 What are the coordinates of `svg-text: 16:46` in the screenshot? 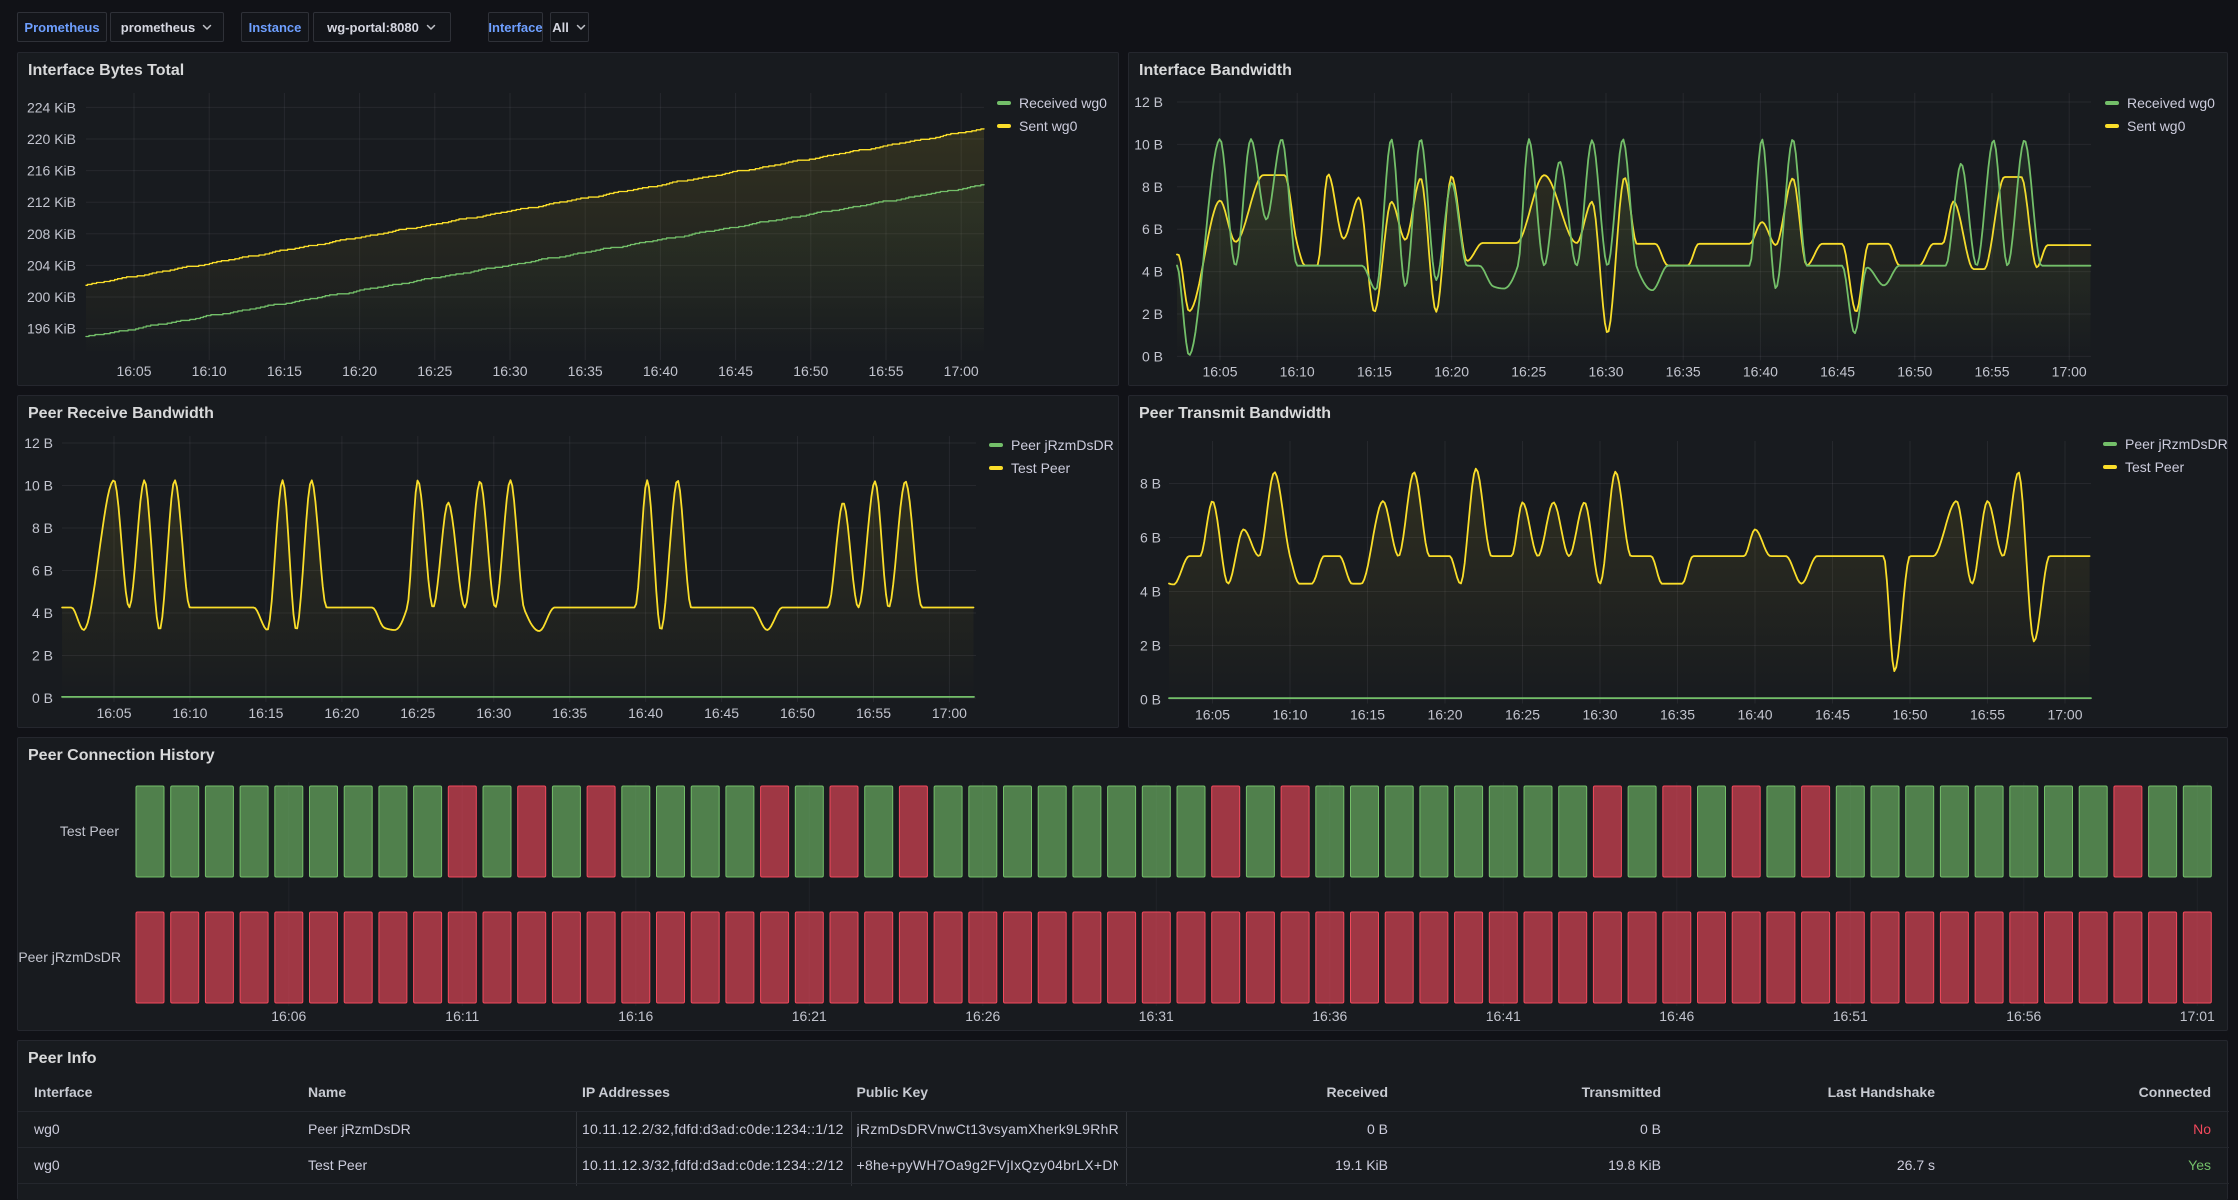 It's located at (1676, 1016).